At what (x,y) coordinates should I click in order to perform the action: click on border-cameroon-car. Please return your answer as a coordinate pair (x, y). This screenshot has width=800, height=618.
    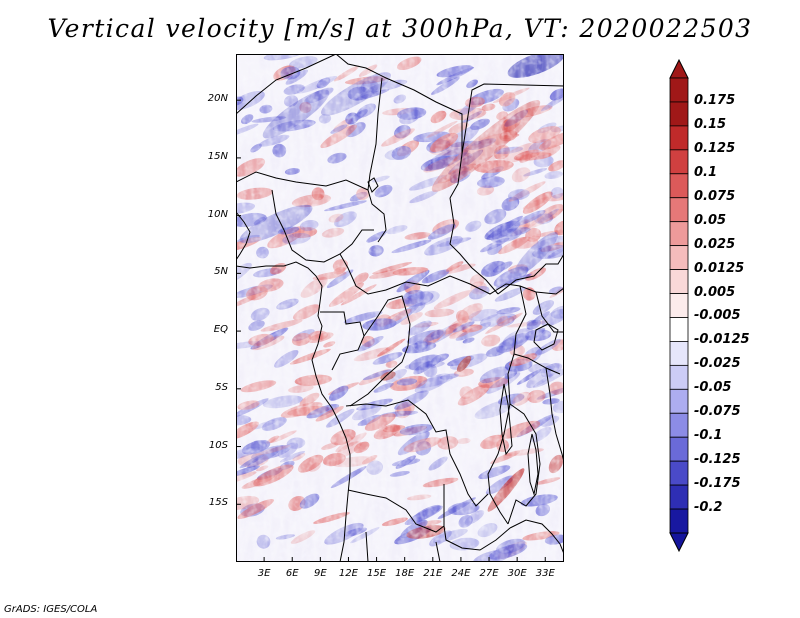
    Looking at the image, I should click on (451, 274).